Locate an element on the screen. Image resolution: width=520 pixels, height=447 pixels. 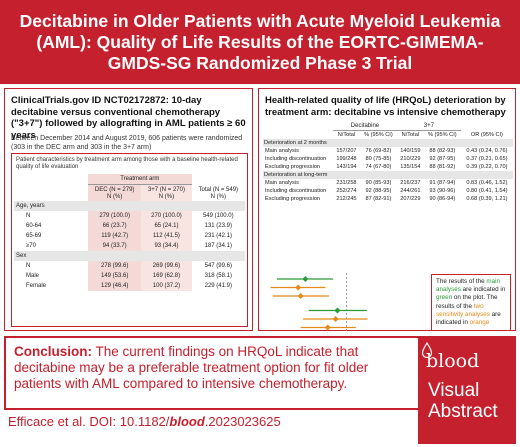
row-label: Deterioration at 2 months is located at coordinates (298, 143).